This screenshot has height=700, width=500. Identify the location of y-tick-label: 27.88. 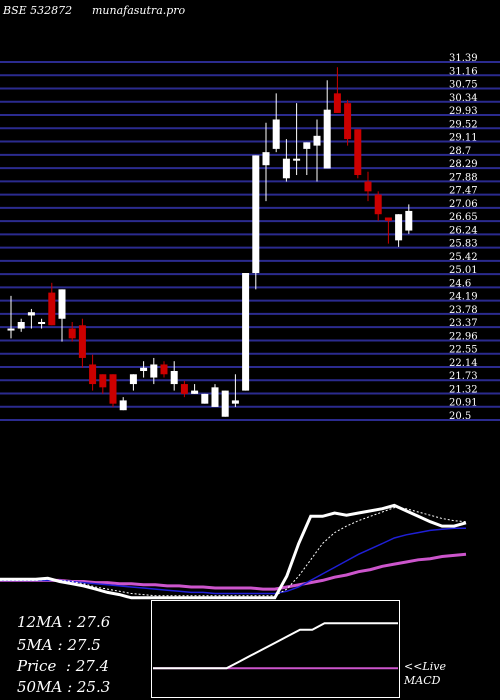
(463, 177).